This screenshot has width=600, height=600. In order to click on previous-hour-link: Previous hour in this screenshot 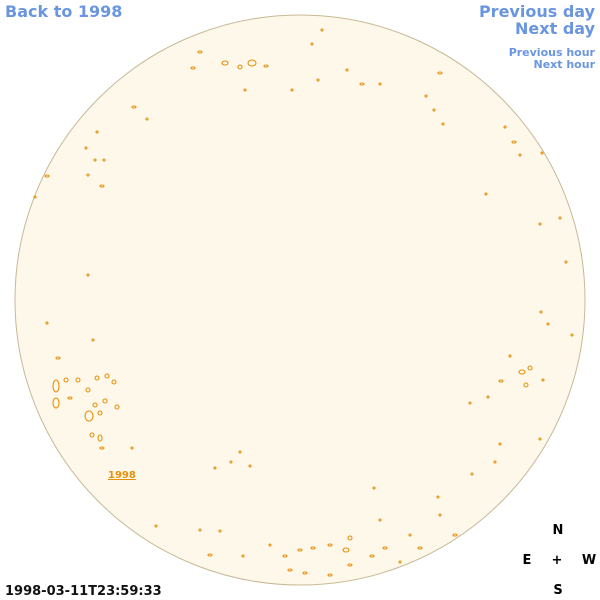, I will do `click(552, 52)`.